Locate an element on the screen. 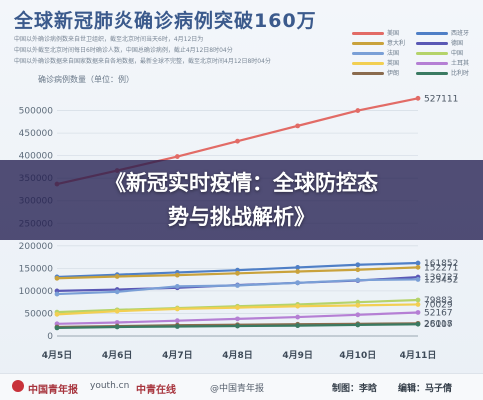  legend-label: 意大利 is located at coordinates (396, 43).